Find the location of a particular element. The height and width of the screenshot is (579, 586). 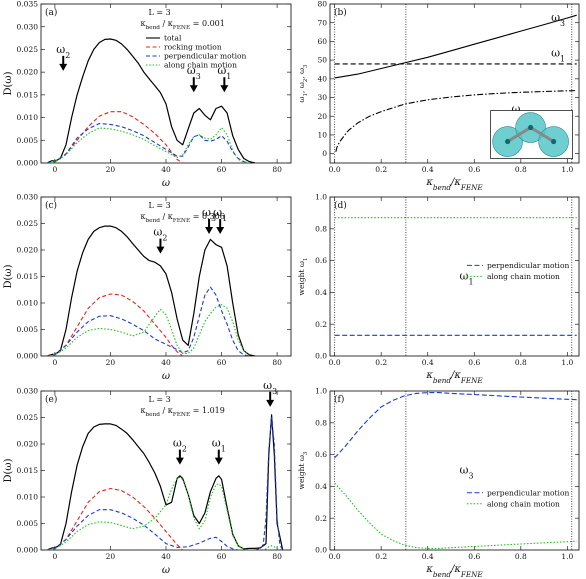

y-tick-label: 30 is located at coordinates (322, 97).